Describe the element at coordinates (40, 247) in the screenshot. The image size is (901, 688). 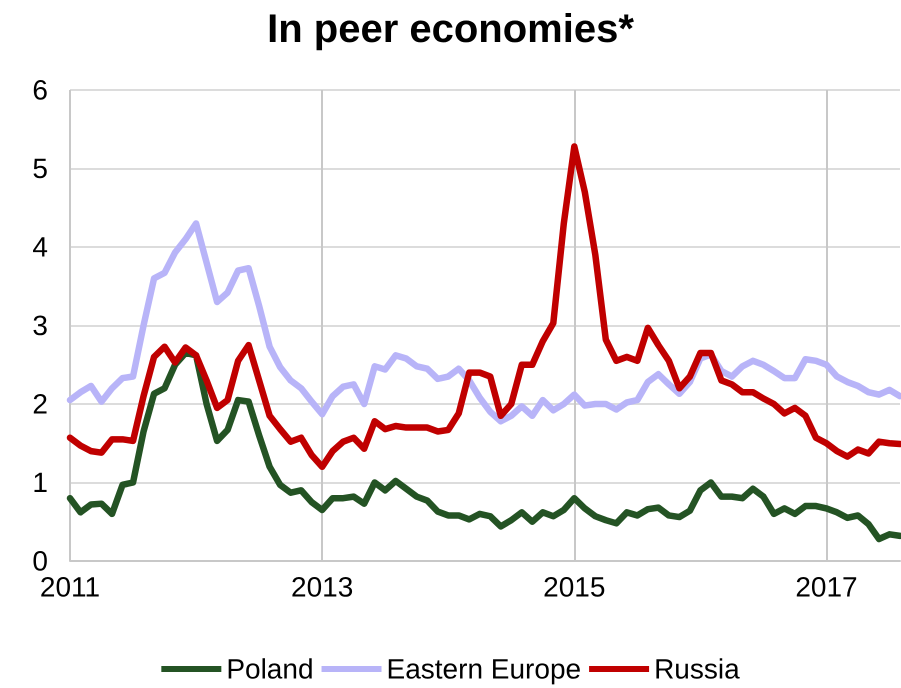
I see `y-tick-label: 4` at that location.